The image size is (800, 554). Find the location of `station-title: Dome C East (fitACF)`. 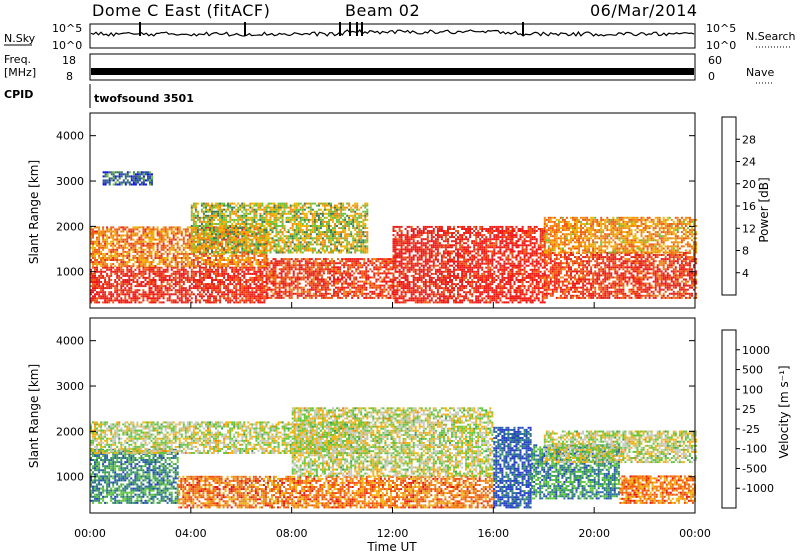

station-title: Dome C East (fitACF) is located at coordinates (181, 10).